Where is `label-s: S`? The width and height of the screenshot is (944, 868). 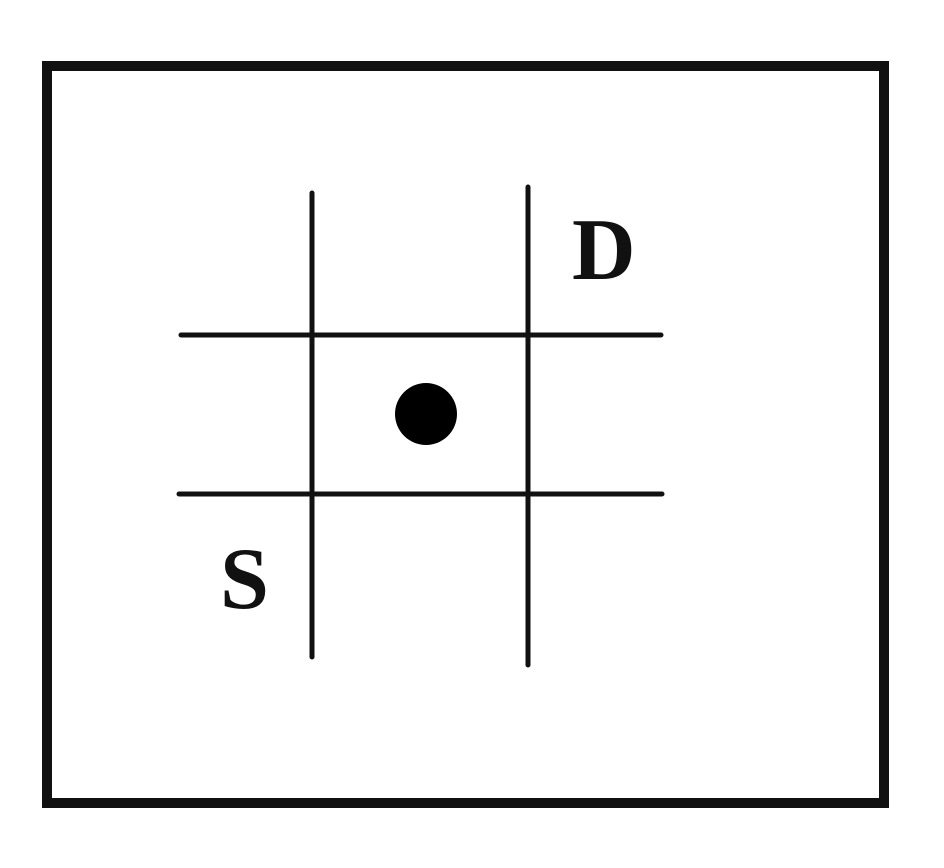 label-s: S is located at coordinates (244, 579).